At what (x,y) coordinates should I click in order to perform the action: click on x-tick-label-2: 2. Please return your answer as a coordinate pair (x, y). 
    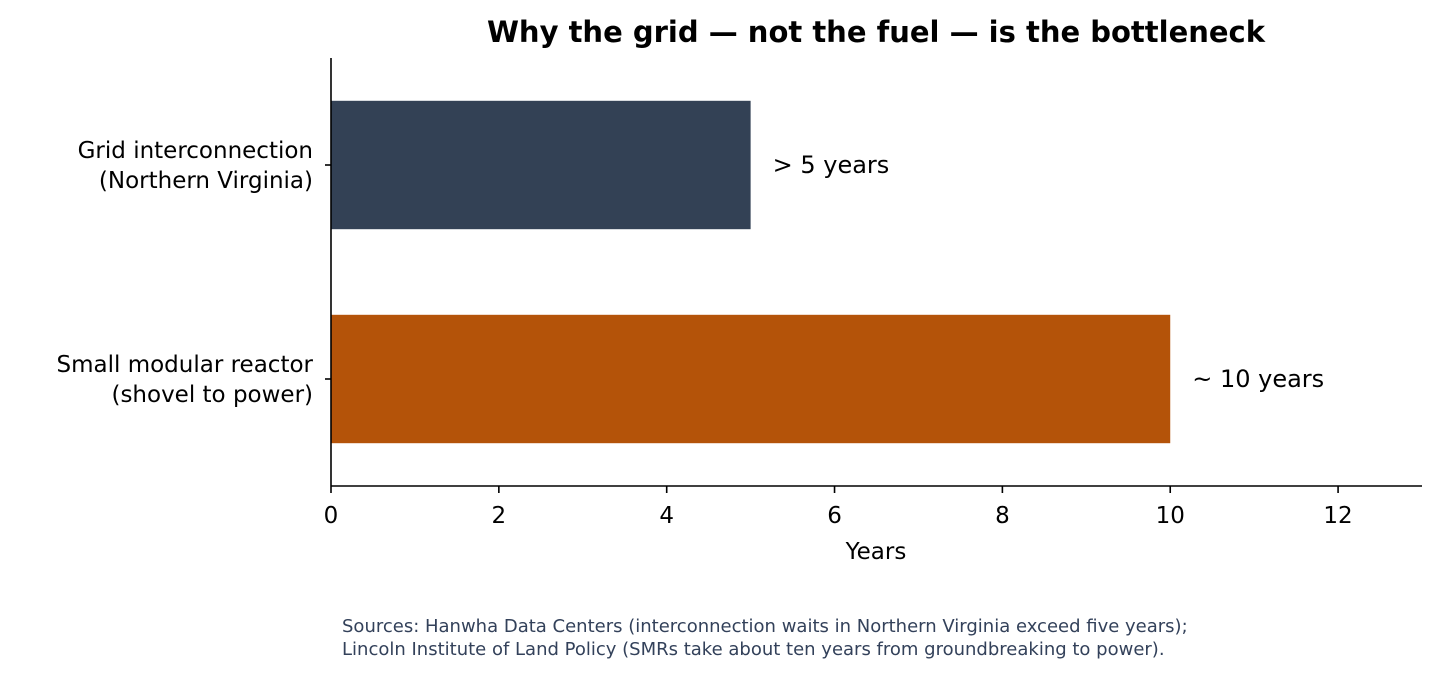
    Looking at the image, I should click on (499, 516).